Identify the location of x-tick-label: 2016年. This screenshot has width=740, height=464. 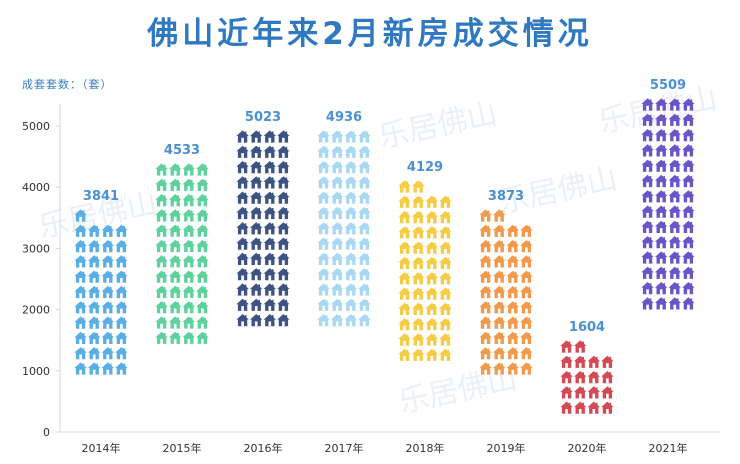
(263, 448).